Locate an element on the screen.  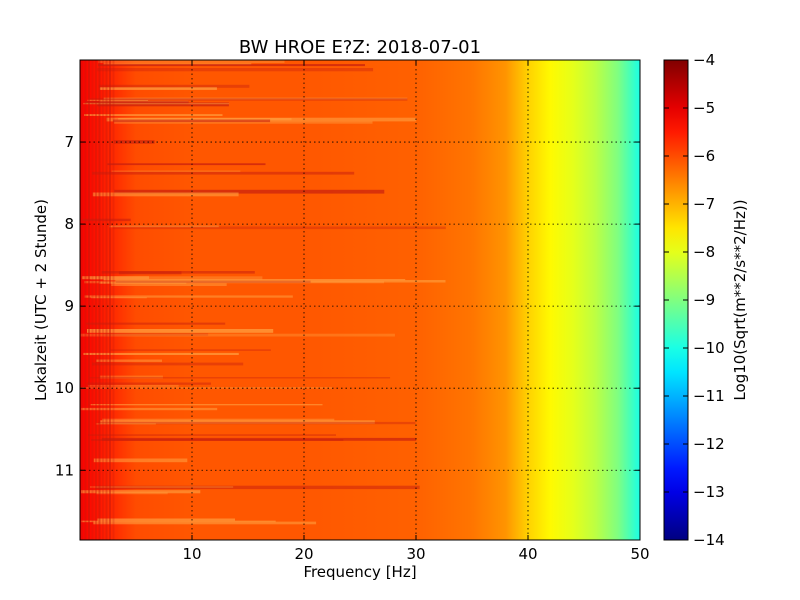
colorbar-tick-label: −8 is located at coordinates (704, 252).